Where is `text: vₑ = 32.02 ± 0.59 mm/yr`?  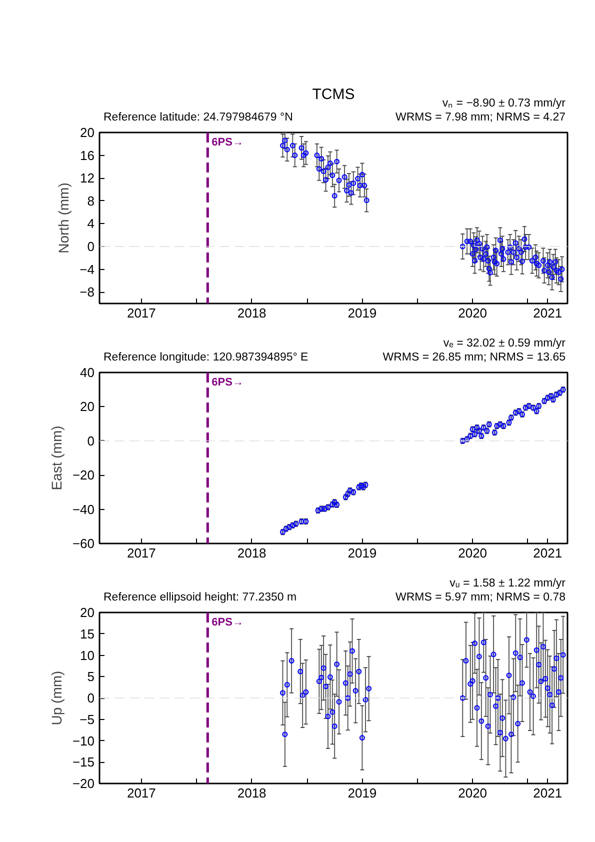
text: vₑ = 32.02 ± 0.59 mm/yr is located at coordinates (504, 344).